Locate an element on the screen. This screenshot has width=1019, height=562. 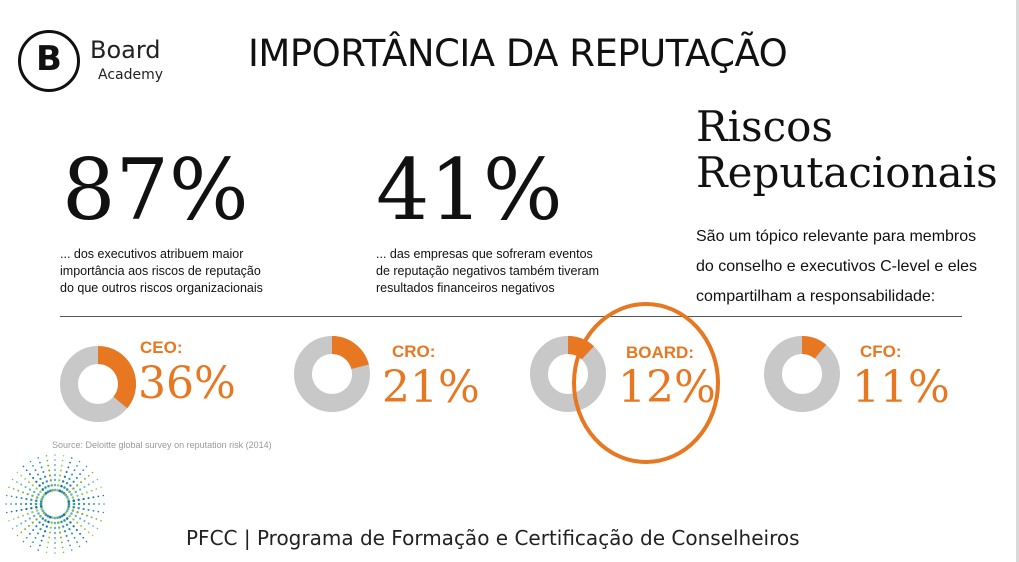
donut-board is located at coordinates (568, 374).